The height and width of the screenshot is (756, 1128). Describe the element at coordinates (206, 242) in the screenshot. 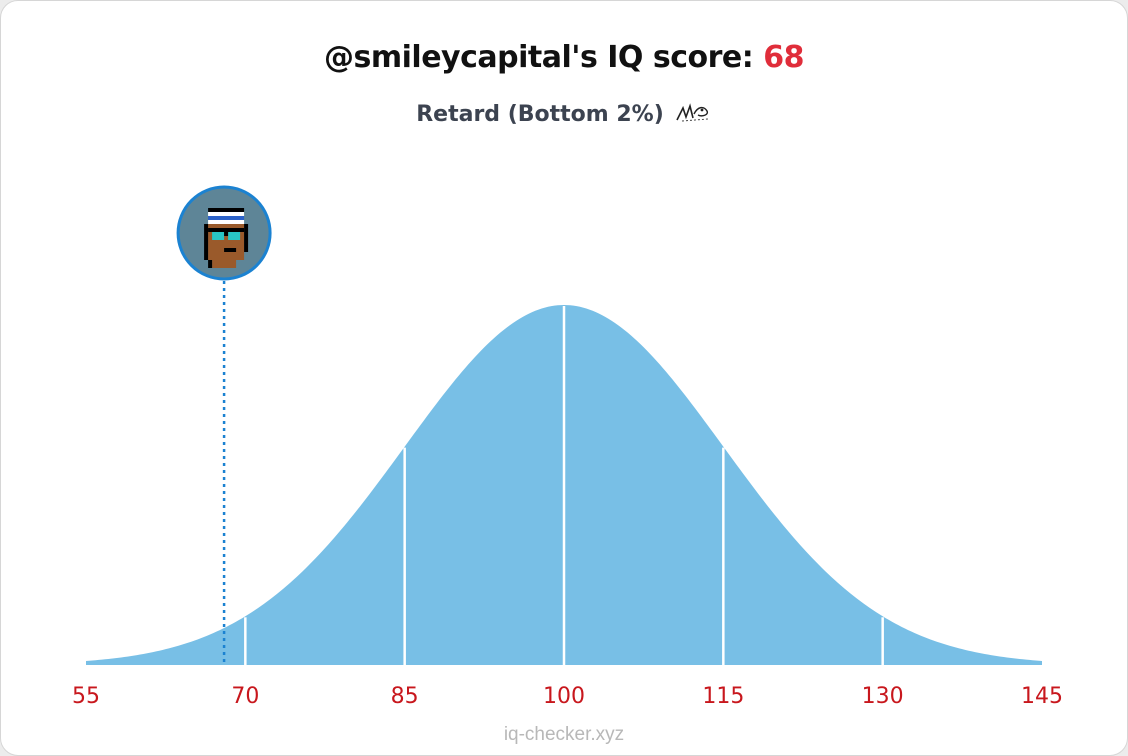

I see `avatar-face-outline-left` at that location.